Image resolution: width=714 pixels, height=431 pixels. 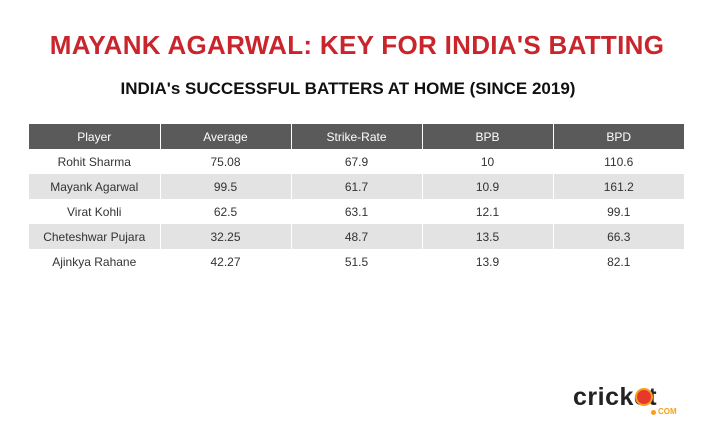 What do you see at coordinates (488, 211) in the screenshot?
I see `cell-bpb: 12.1` at bounding box center [488, 211].